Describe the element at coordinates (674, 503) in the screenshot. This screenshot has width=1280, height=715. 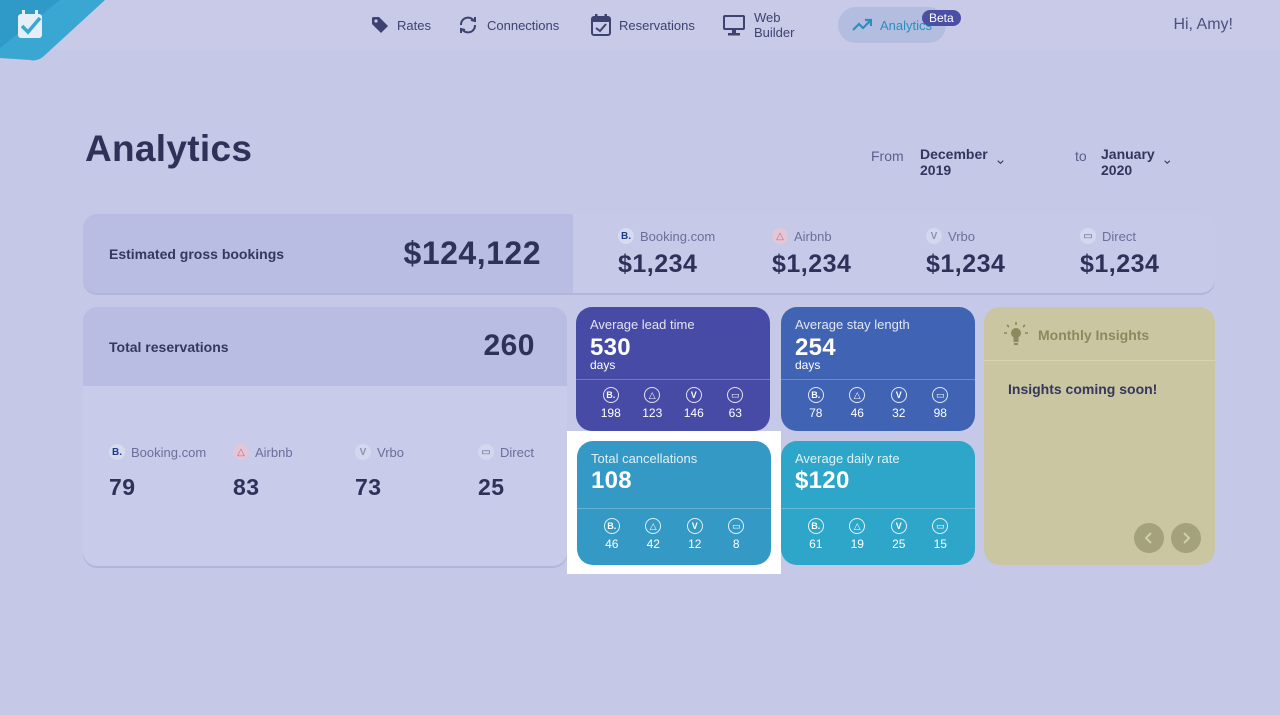
I see `total-cancellations-card: Total cancellations 108 B. 46 △ 42 V 12 ▭ 8` at that location.